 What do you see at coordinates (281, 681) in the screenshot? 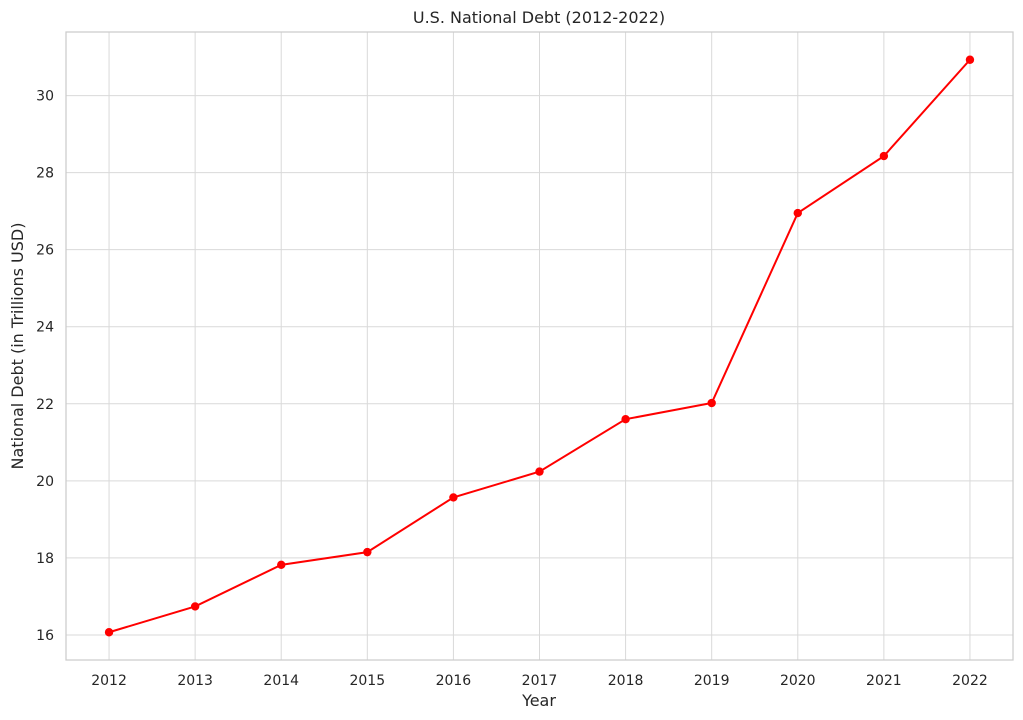
I see `x-tick-label: 2014` at bounding box center [281, 681].